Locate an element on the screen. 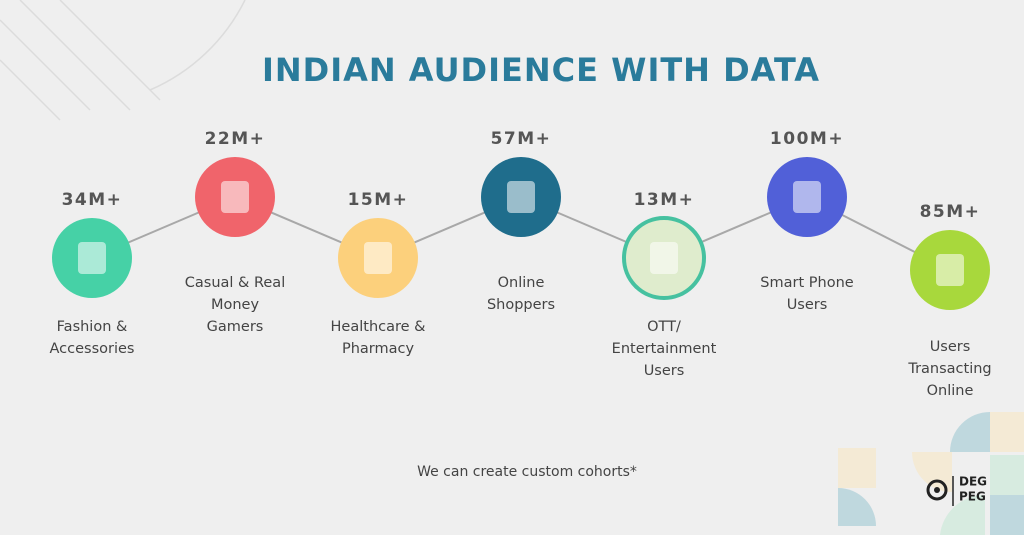 This screenshot has height=535, width=1024. value: 57M+ is located at coordinates (521, 139).